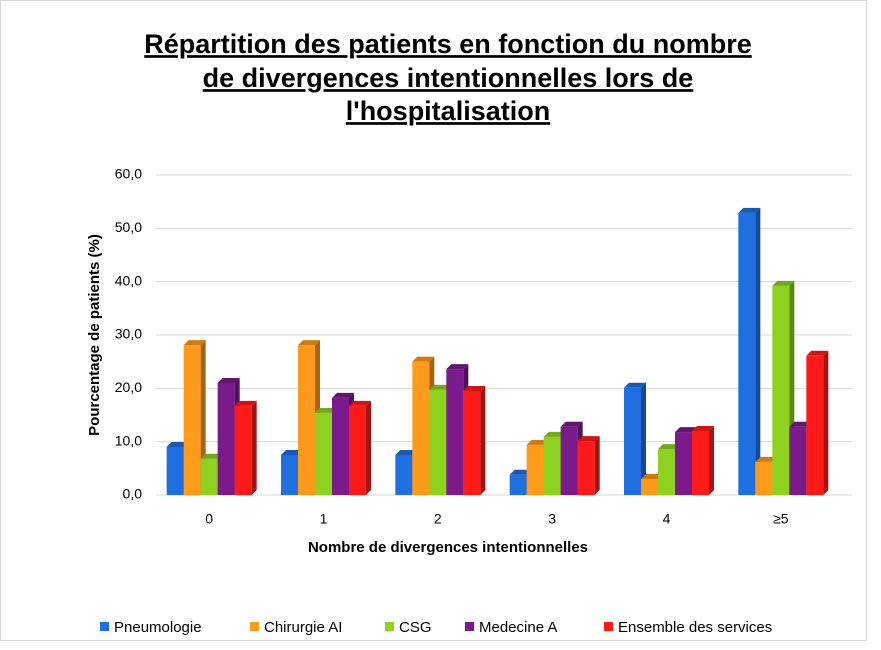 This screenshot has width=881, height=650. What do you see at coordinates (781, 519) in the screenshot?
I see `x-tick-label: ≥5` at bounding box center [781, 519].